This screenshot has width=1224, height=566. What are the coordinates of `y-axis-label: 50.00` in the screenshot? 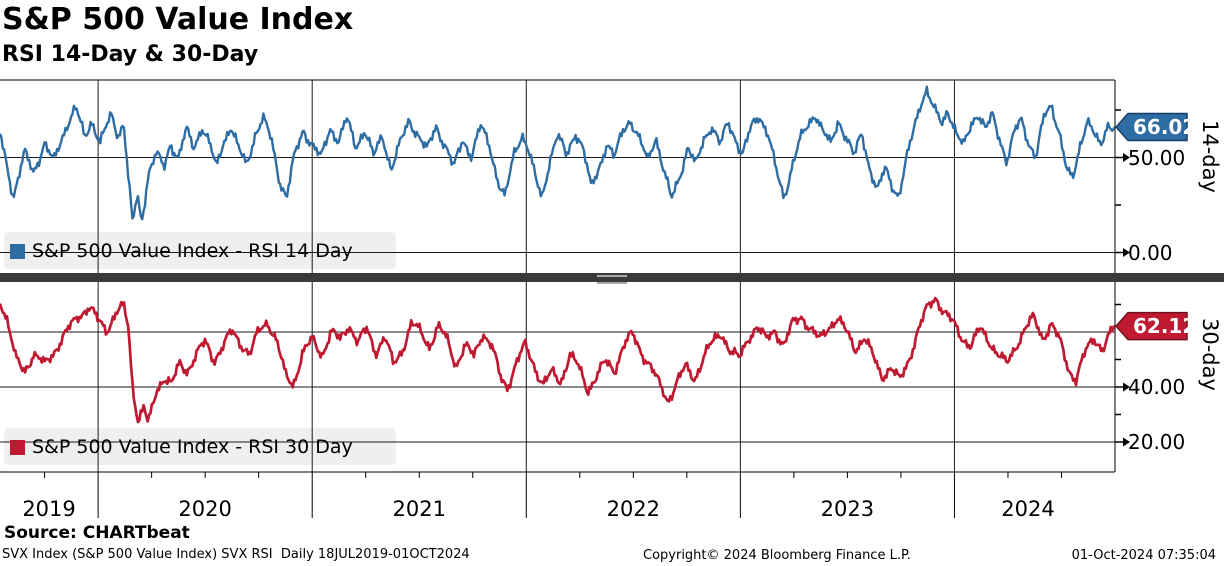 It's located at (1157, 157).